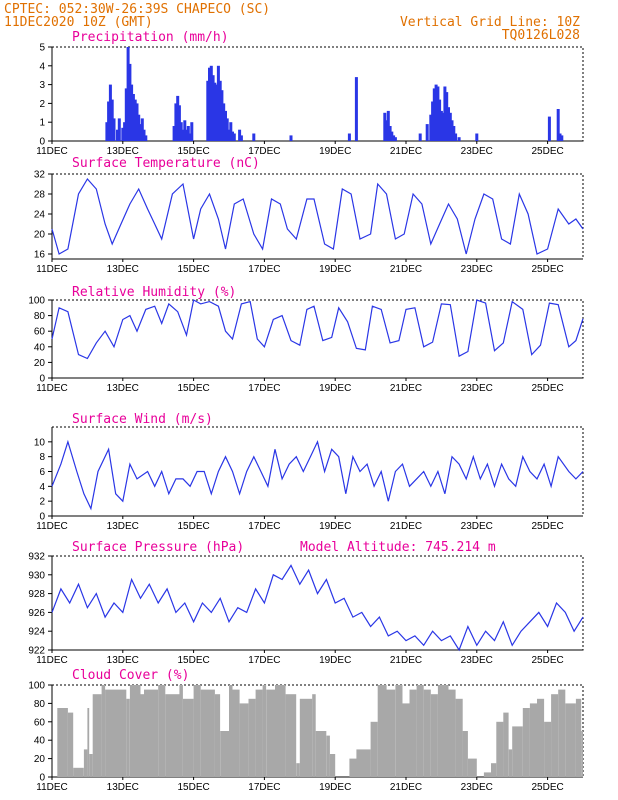 Image resolution: width=618 pixels, height=800 pixels. Describe the element at coordinates (52, 151) in the screenshot. I see `precipitation-x-tick-label: 11DEC` at that location.